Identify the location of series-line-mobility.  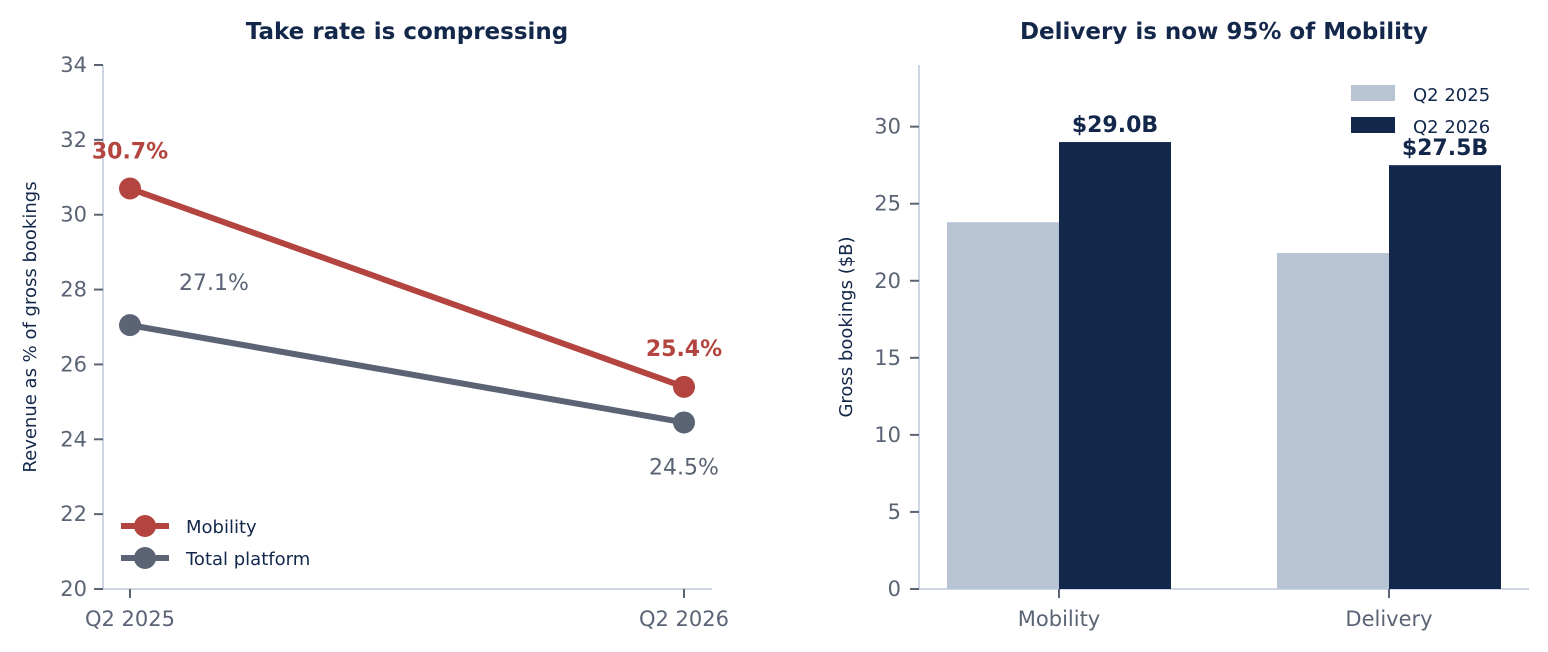
(407, 287).